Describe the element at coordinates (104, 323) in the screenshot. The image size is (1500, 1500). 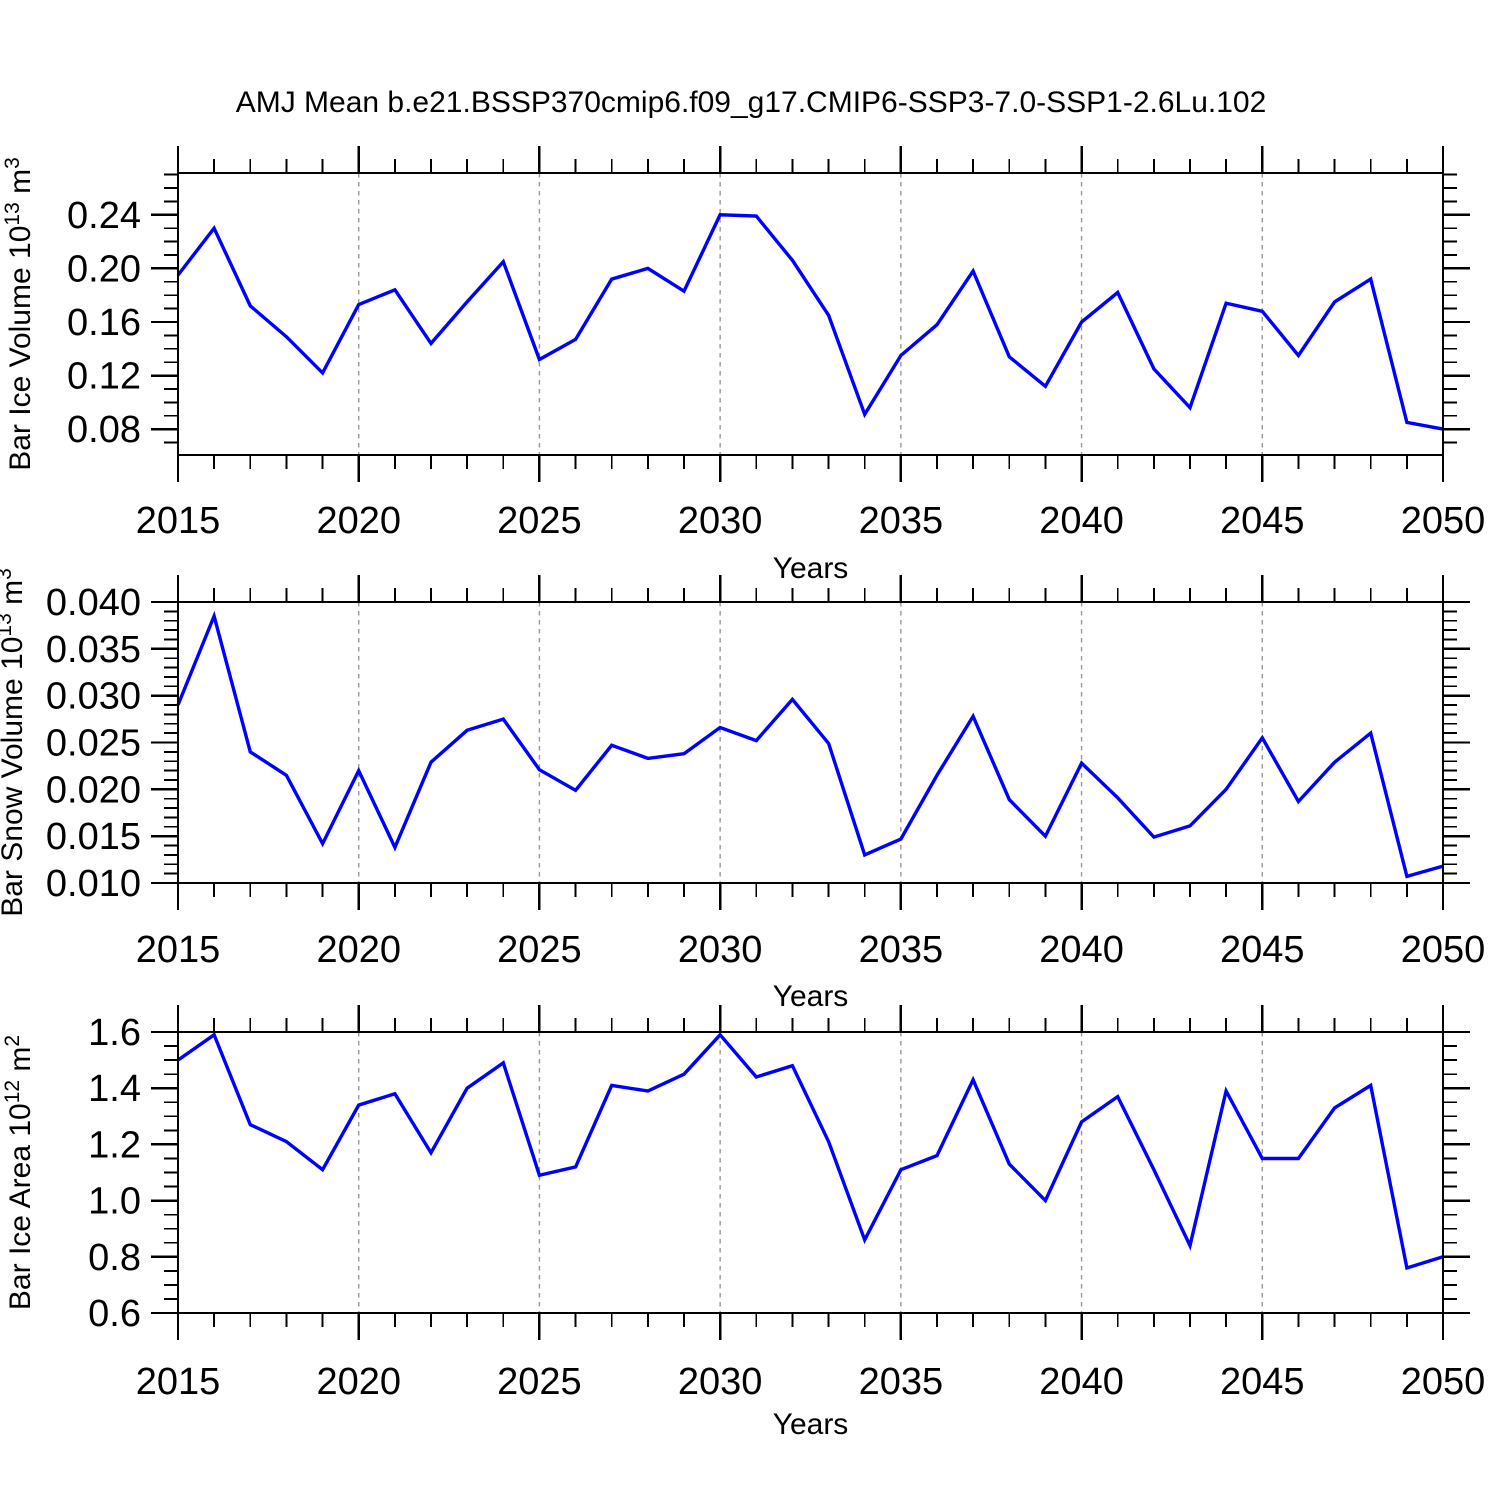
I see `y-tick-label: 0.16` at that location.